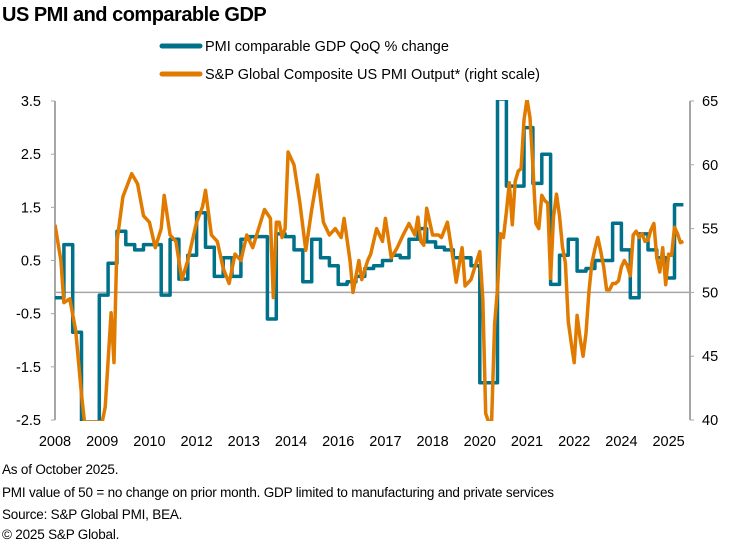 The width and height of the screenshot is (747, 543). Describe the element at coordinates (60, 469) in the screenshot. I see `footnote-date: As of October 2025.` at that location.